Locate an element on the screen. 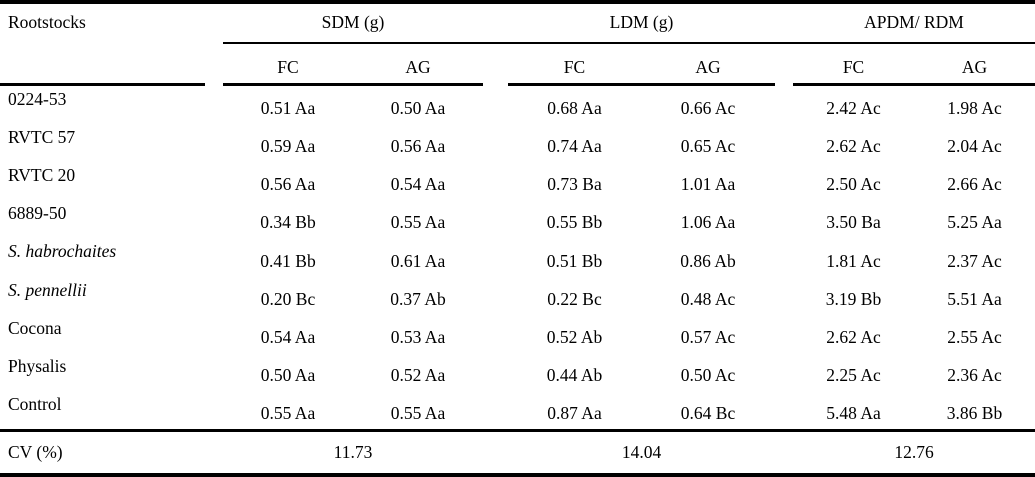 The image size is (1035, 477). cell-value: 0.48 Ac is located at coordinates (708, 298).